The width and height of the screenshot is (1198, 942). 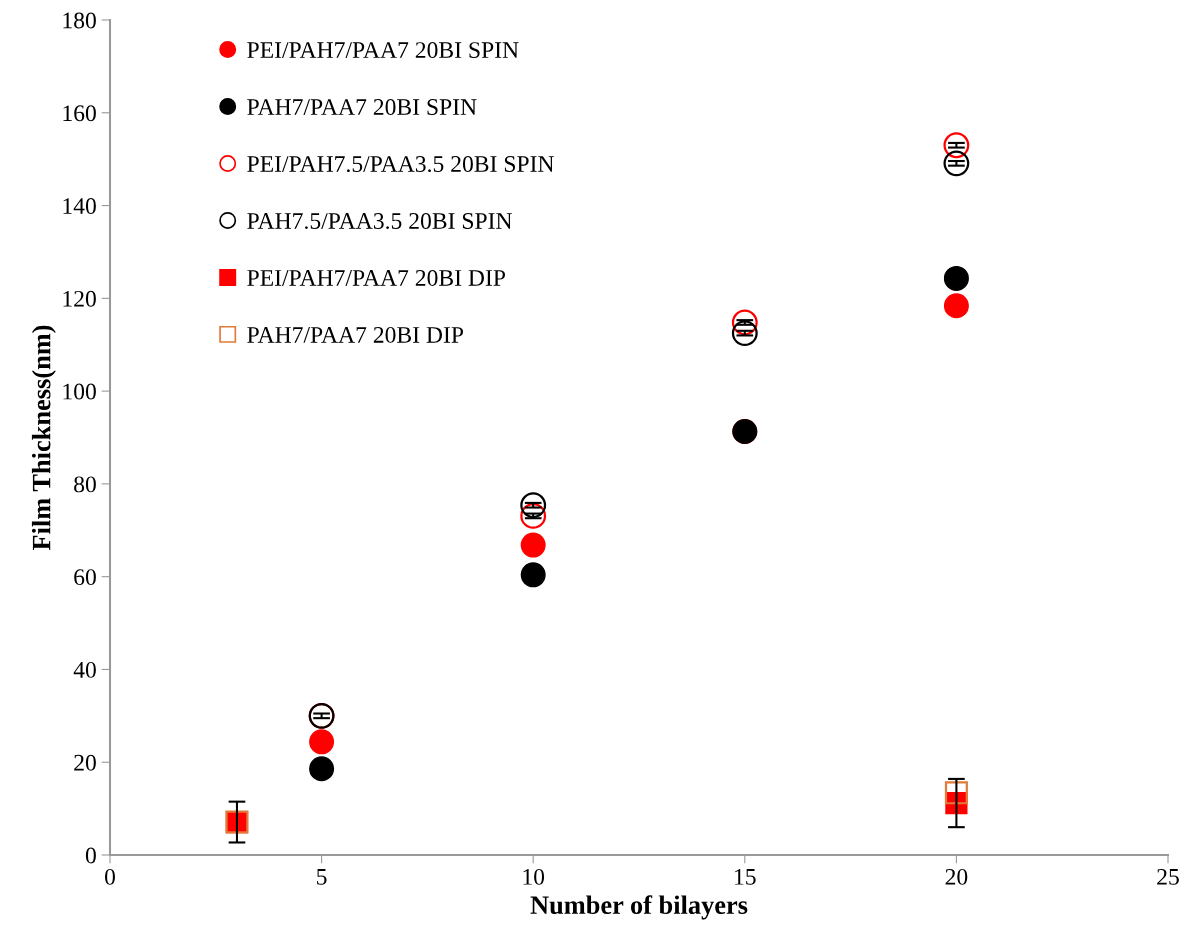 What do you see at coordinates (745, 876) in the screenshot?
I see `x-tick-label: 15` at bounding box center [745, 876].